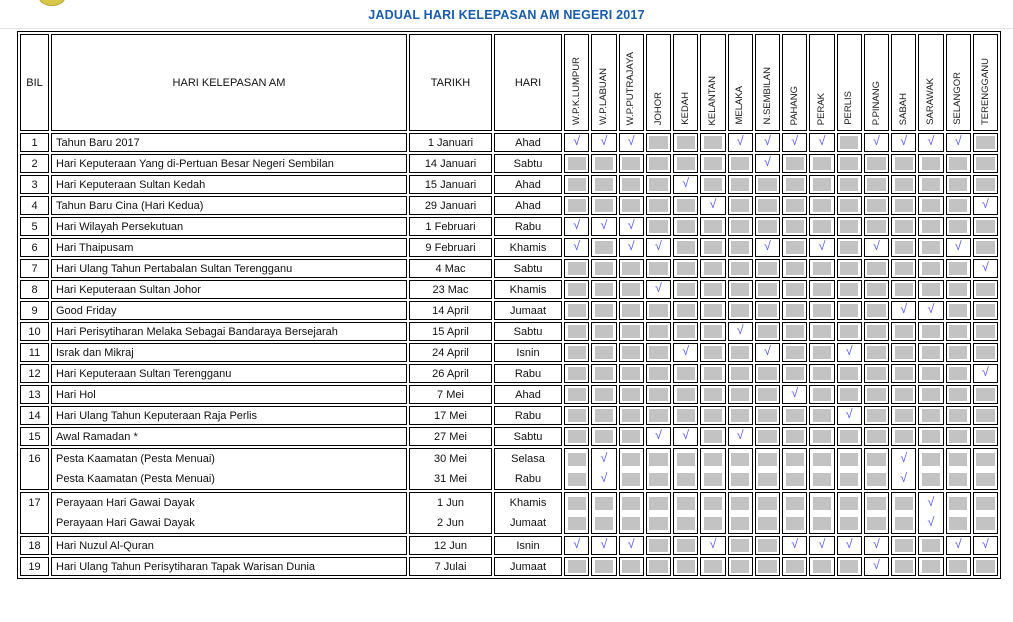  Describe the element at coordinates (795, 82) in the screenshot. I see `state-header: PAHANG` at that location.